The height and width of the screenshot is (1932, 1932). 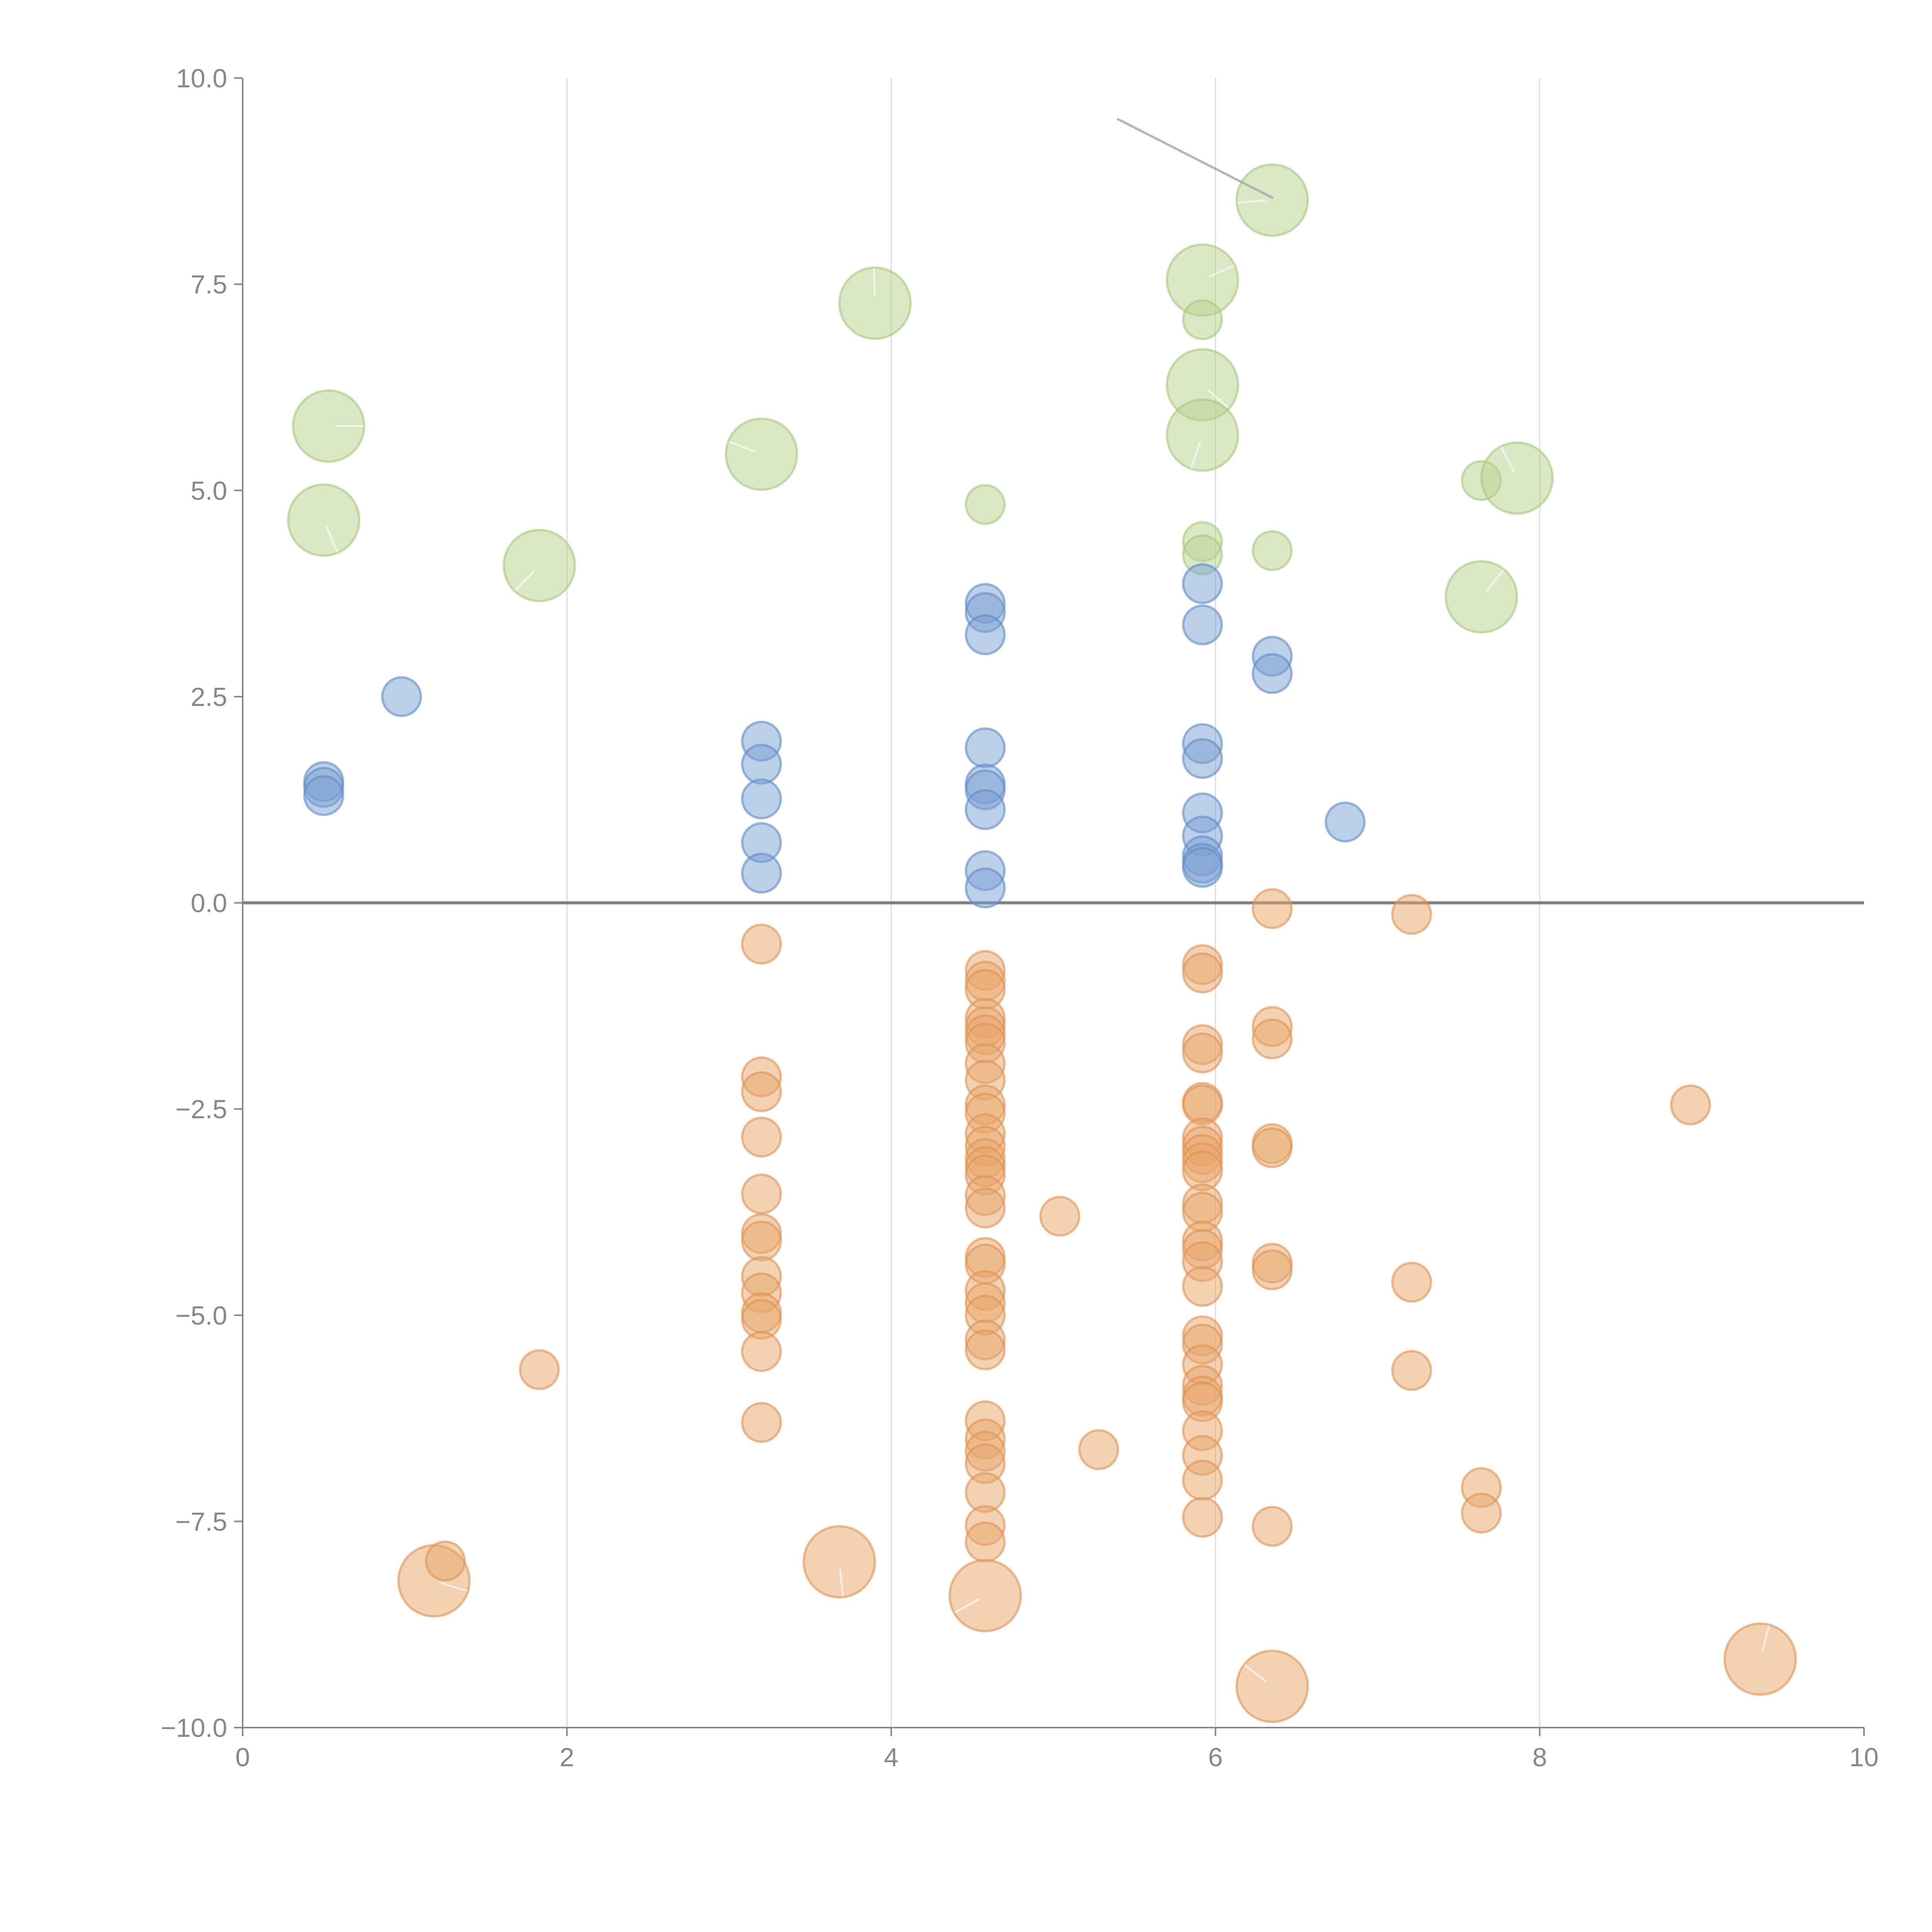 What do you see at coordinates (243, 1757) in the screenshot?
I see `x-tick-label: 0` at bounding box center [243, 1757].